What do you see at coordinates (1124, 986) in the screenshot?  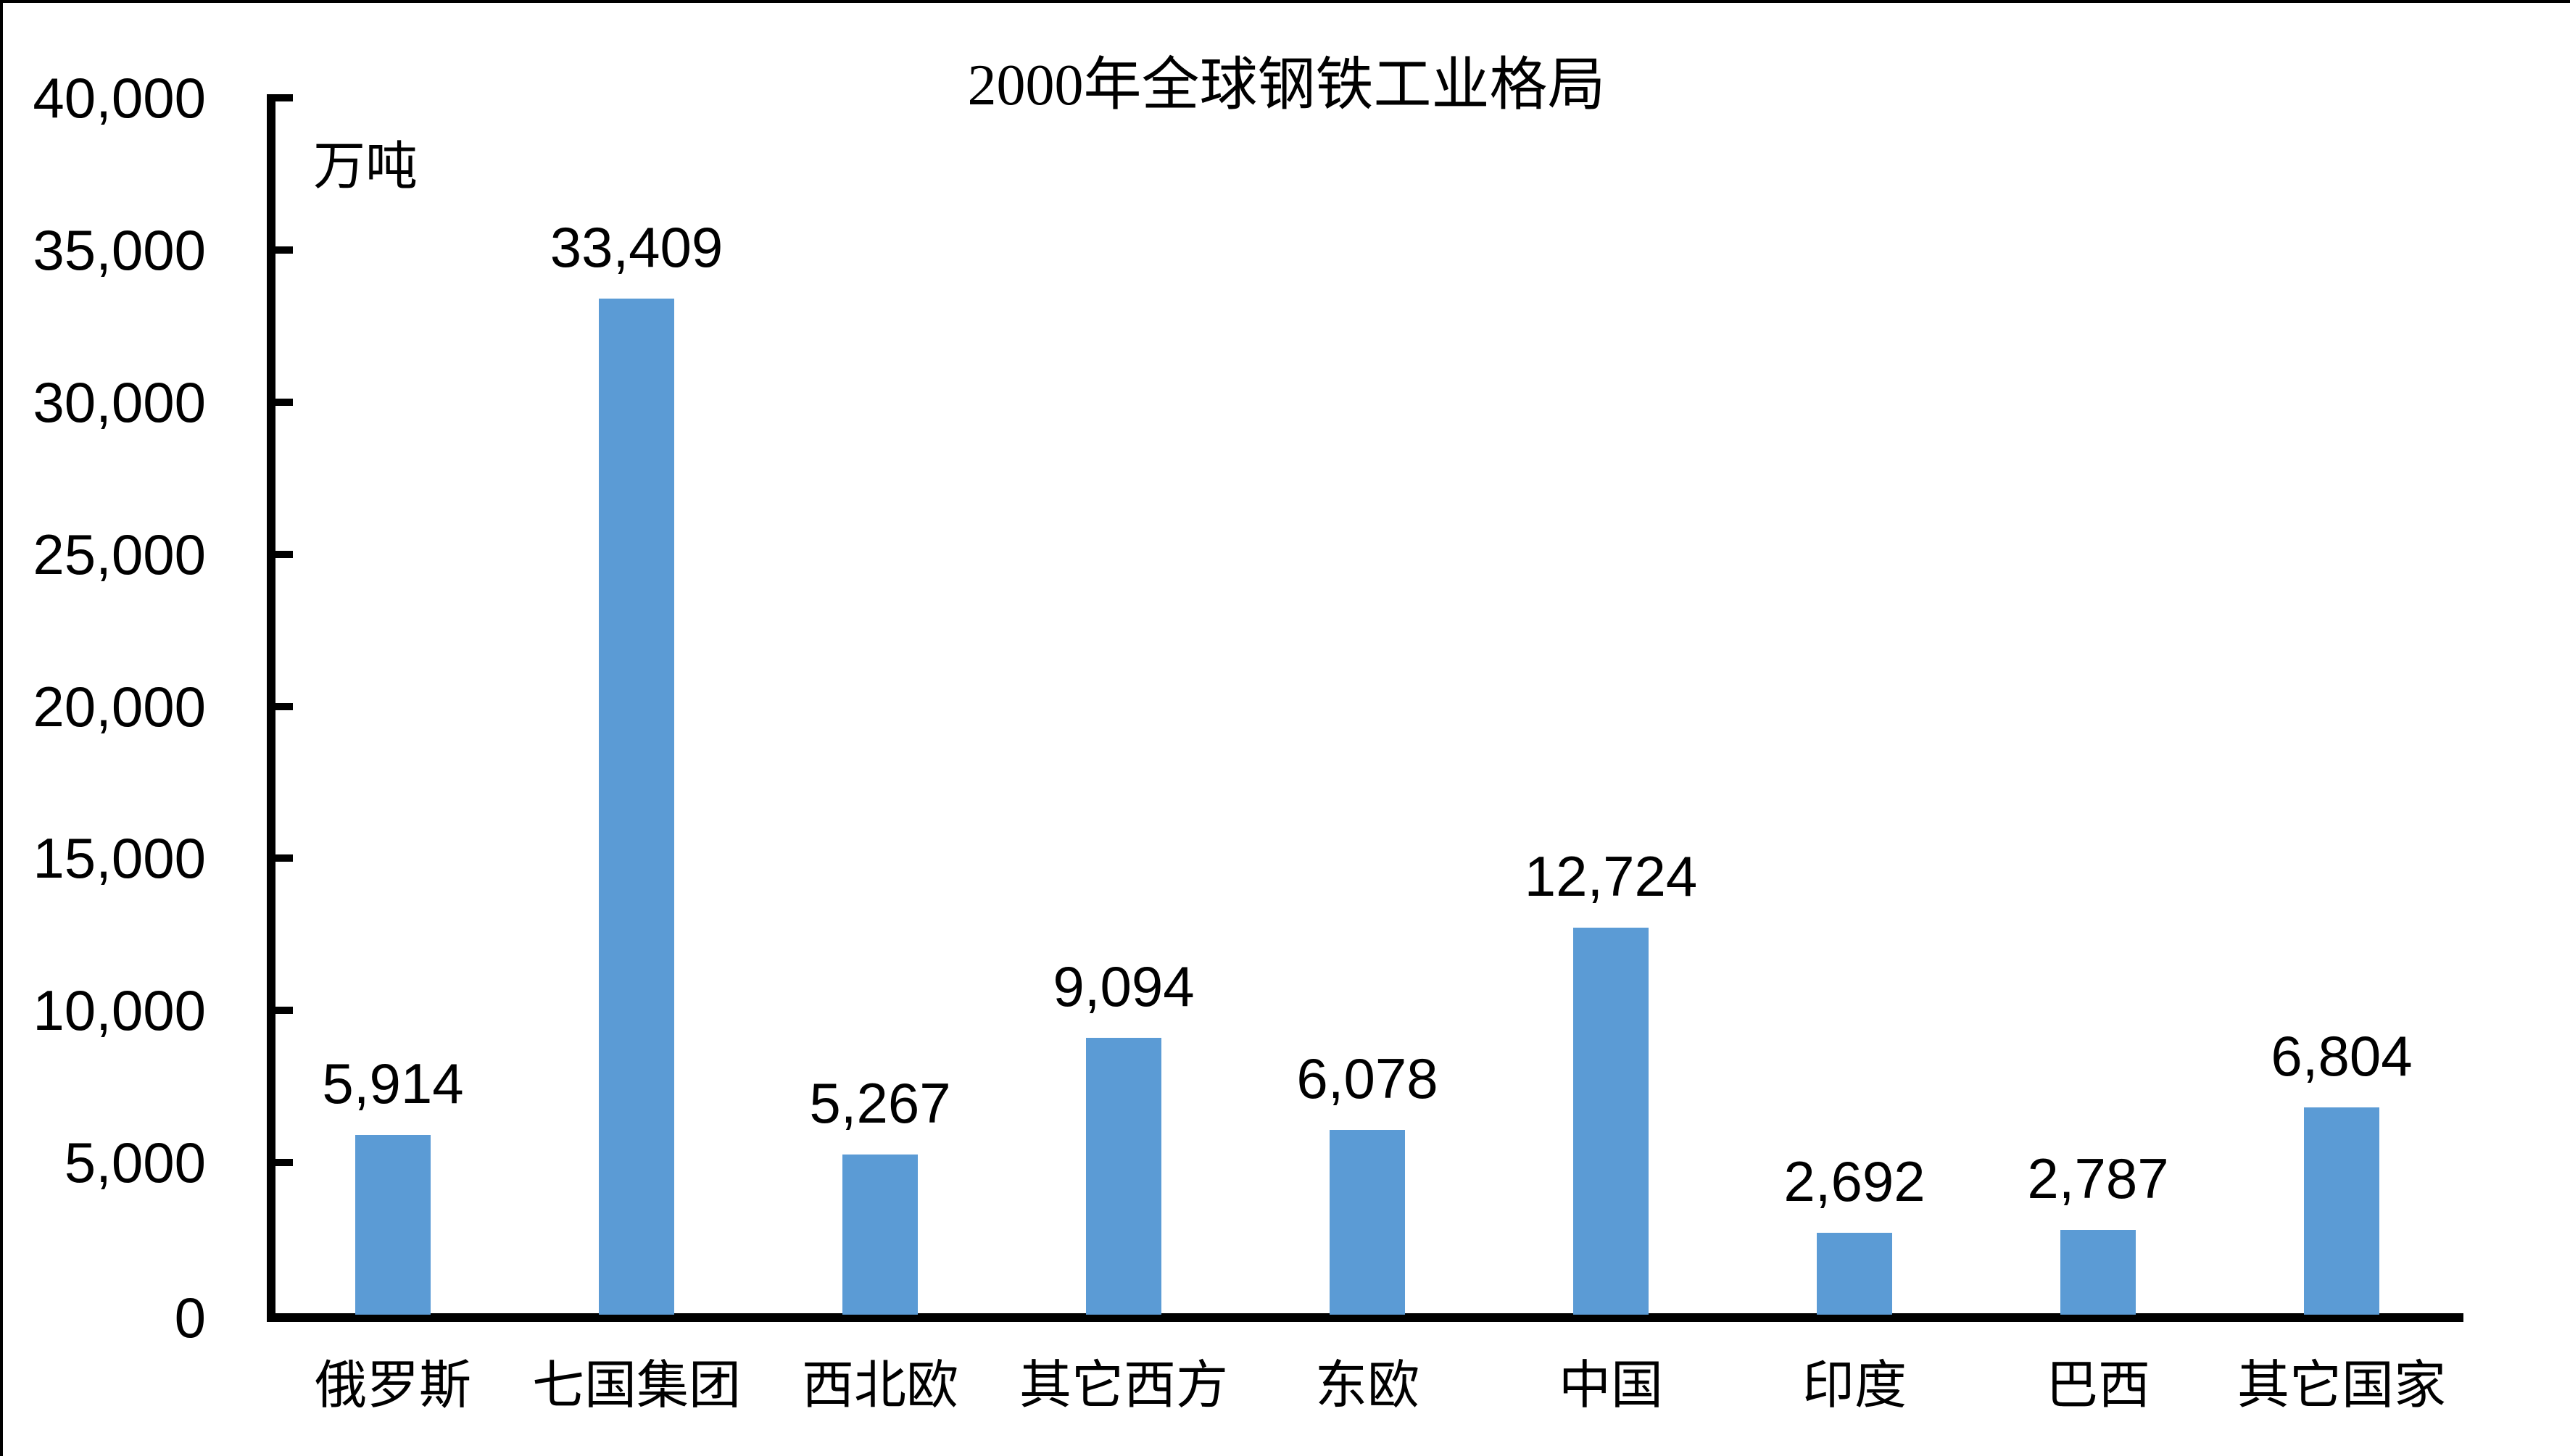 I see `data-label-3: 9,094` at bounding box center [1124, 986].